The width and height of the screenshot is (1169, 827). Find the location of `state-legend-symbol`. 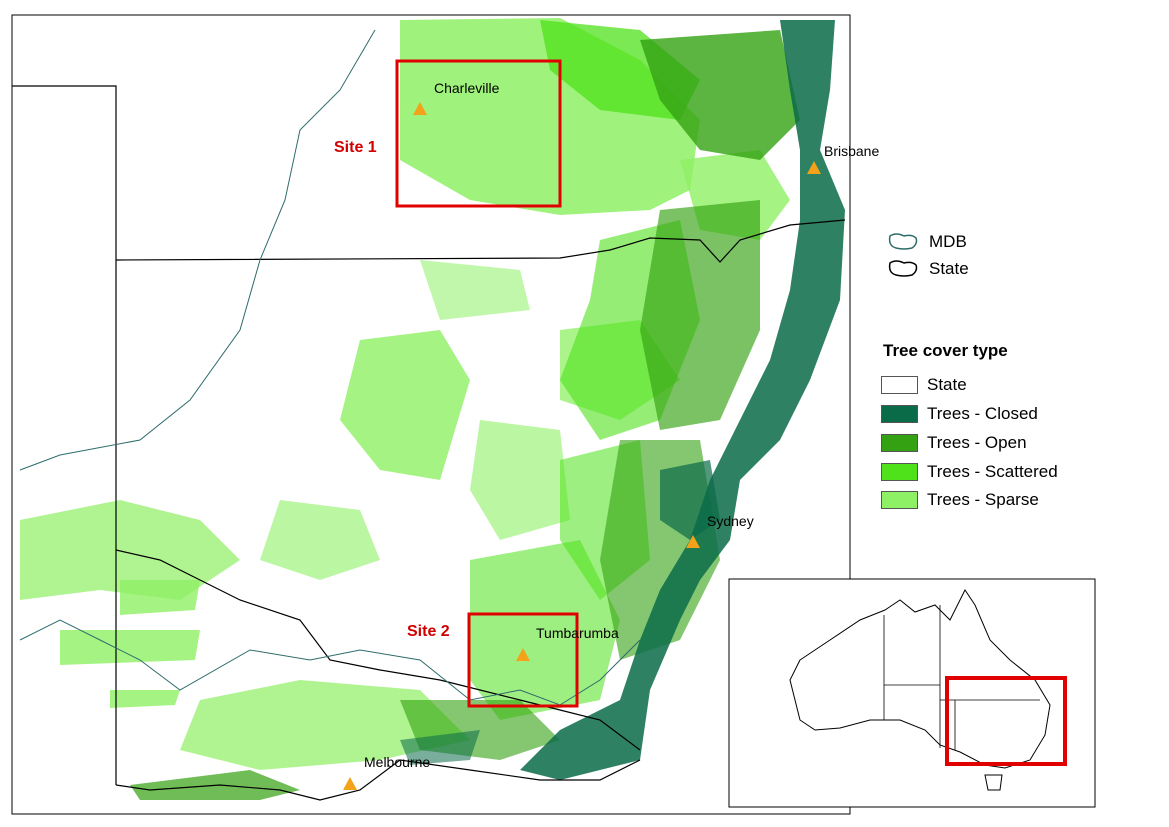

state-legend-symbol is located at coordinates (903, 268).